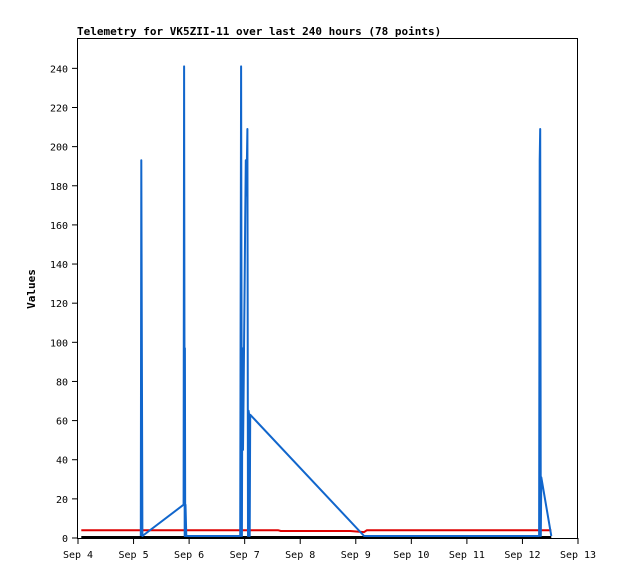  Describe the element at coordinates (59, 148) in the screenshot. I see `y-tick-label: 200` at that location.